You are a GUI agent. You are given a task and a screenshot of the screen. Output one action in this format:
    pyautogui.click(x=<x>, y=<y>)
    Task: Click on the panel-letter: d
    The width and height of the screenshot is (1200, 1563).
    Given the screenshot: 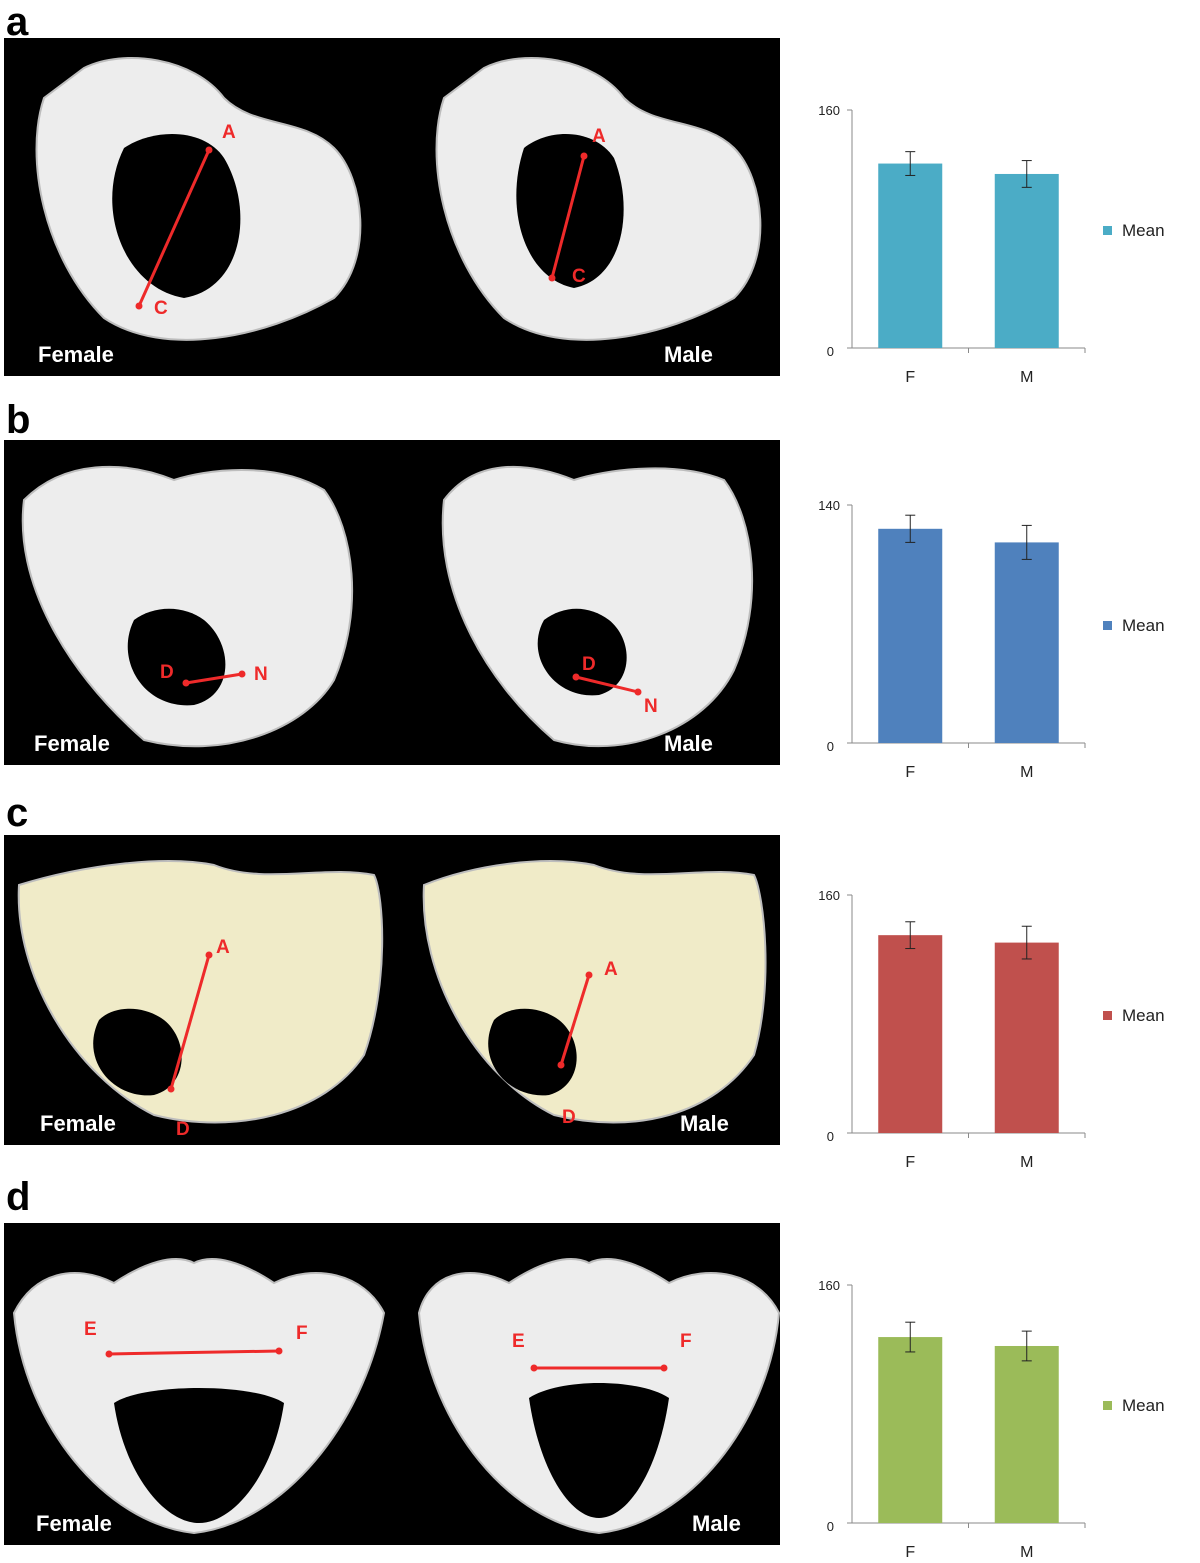 What is the action you would take?
    pyautogui.click(x=18, y=1197)
    